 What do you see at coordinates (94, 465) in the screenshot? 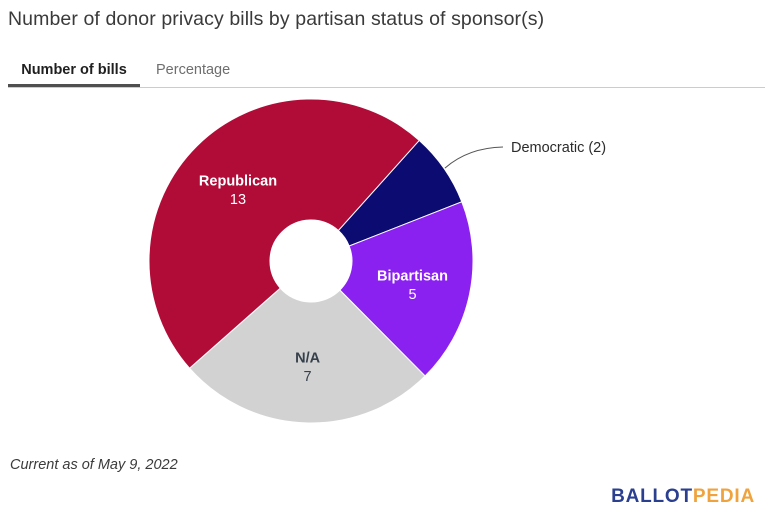
I see `footer-note: Current as of May 9, 2022` at bounding box center [94, 465].